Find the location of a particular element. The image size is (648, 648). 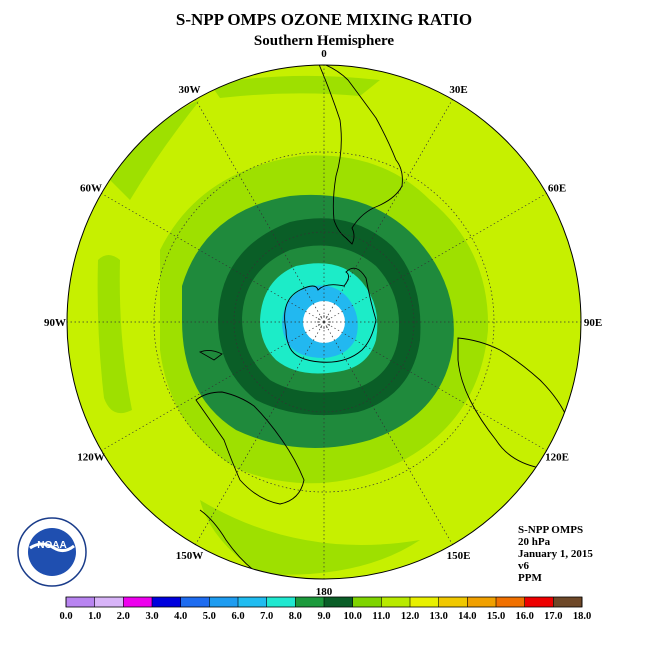

longitude-label: 150E is located at coordinates (459, 556).